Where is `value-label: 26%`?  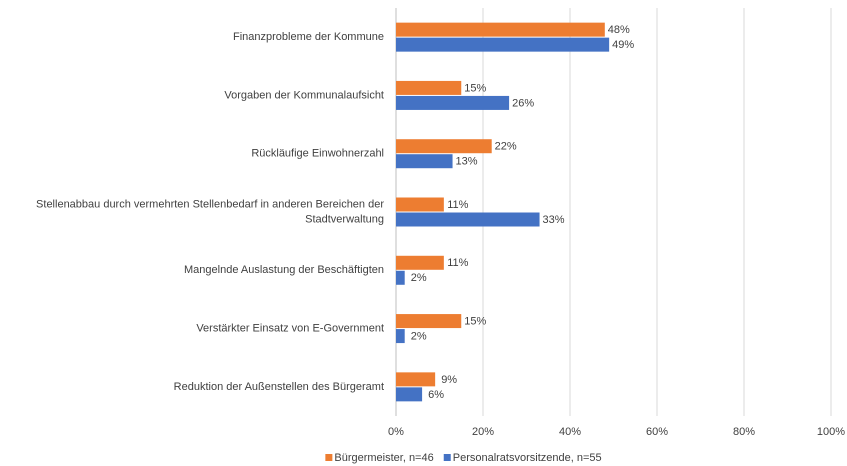 value-label: 26% is located at coordinates (523, 103).